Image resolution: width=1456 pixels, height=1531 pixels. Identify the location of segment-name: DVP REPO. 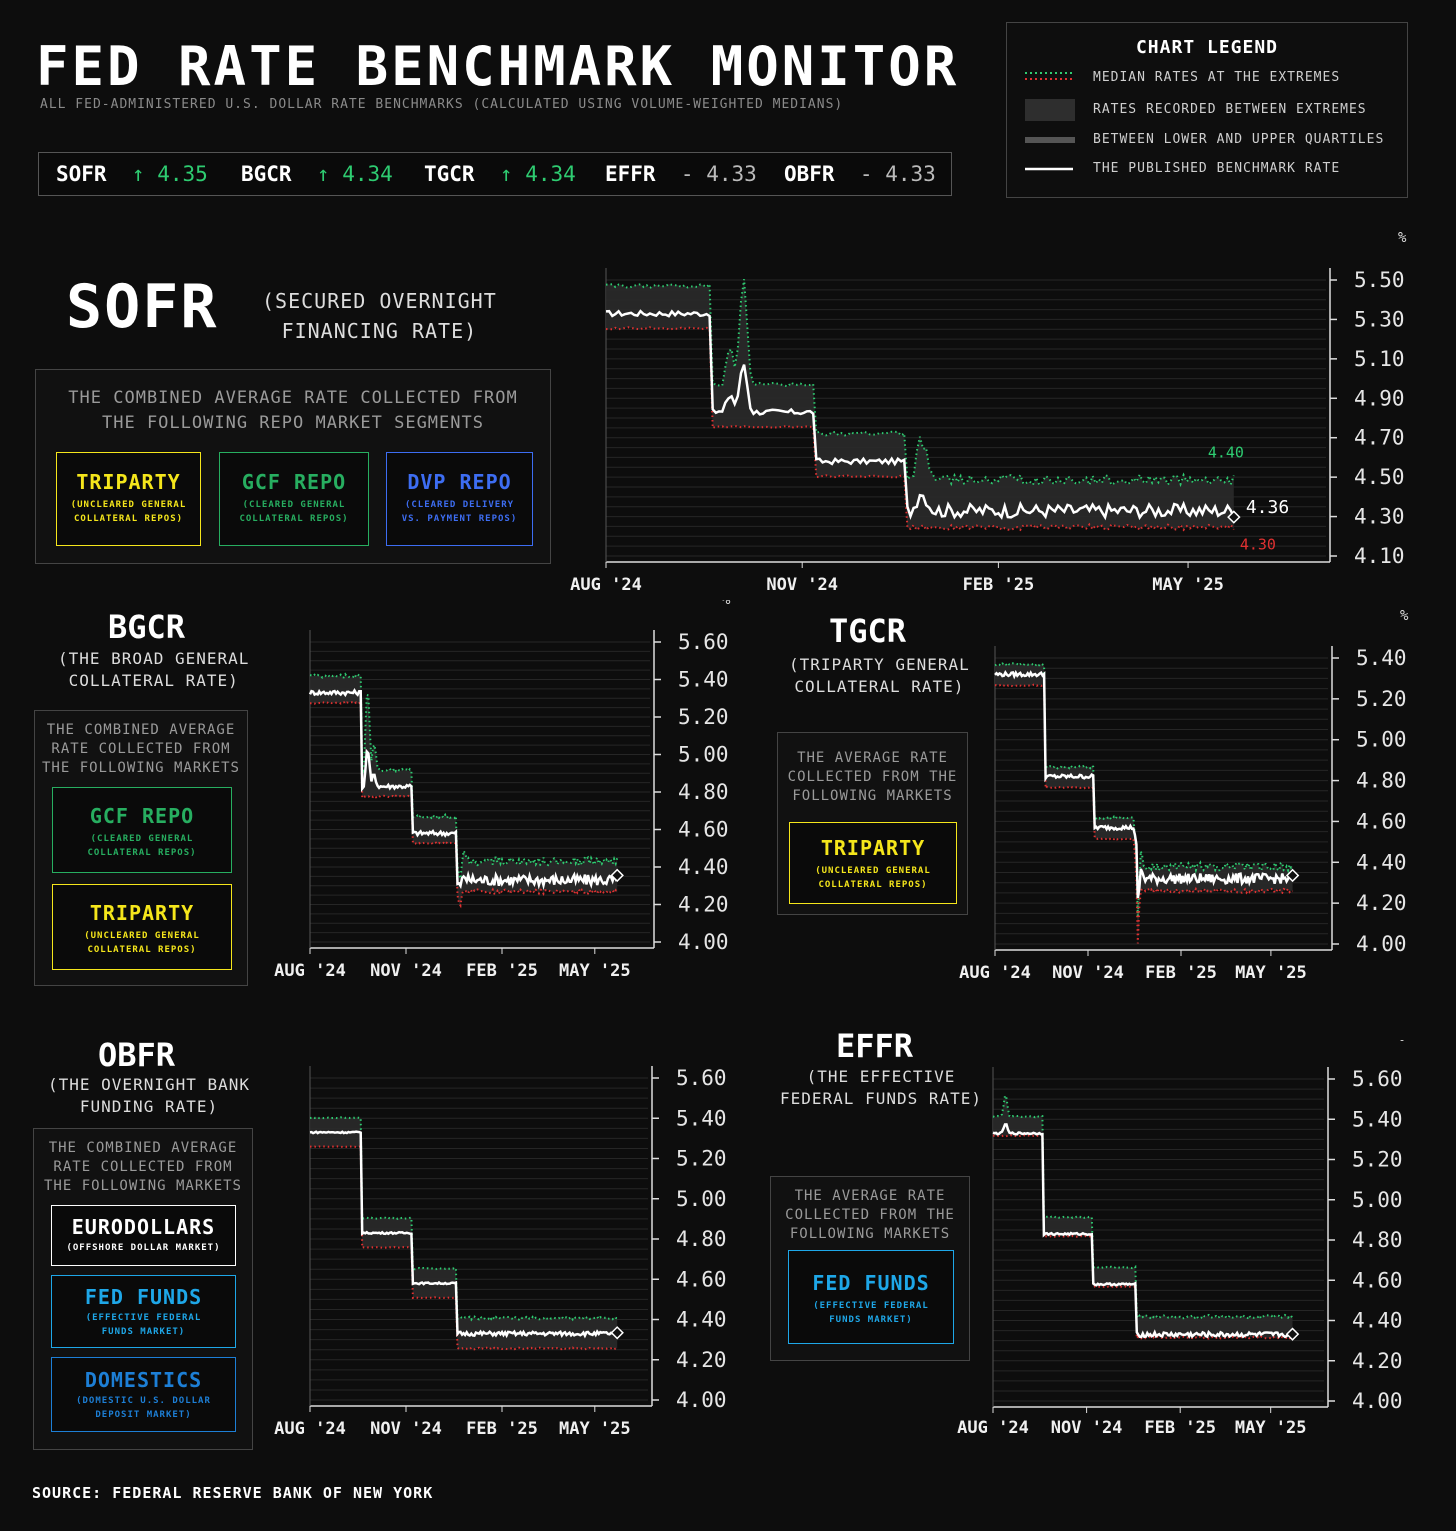
(459, 482).